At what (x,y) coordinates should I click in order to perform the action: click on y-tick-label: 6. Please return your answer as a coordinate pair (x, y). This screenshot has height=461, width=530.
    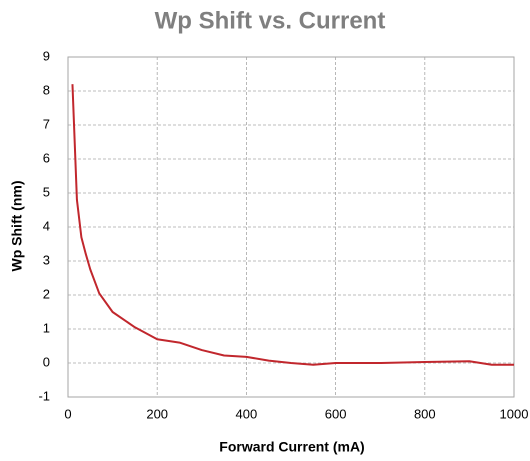
    Looking at the image, I should click on (46, 157).